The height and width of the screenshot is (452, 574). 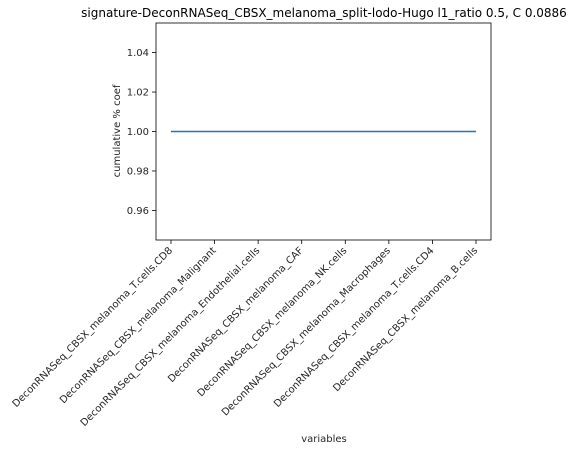 I want to click on y-tick-label-4: 1.04, so click(x=138, y=53).